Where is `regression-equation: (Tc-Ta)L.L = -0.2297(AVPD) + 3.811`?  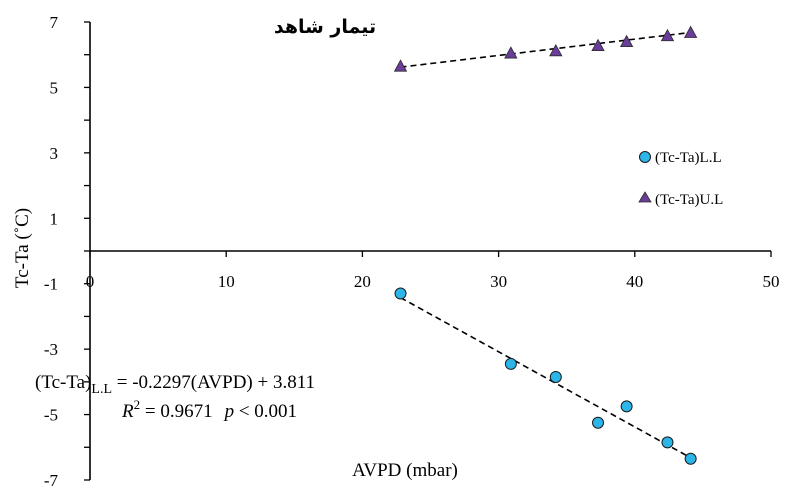
regression-equation: (Tc-Ta)L.L = -0.2297(AVPD) + 3.811 is located at coordinates (175, 384).